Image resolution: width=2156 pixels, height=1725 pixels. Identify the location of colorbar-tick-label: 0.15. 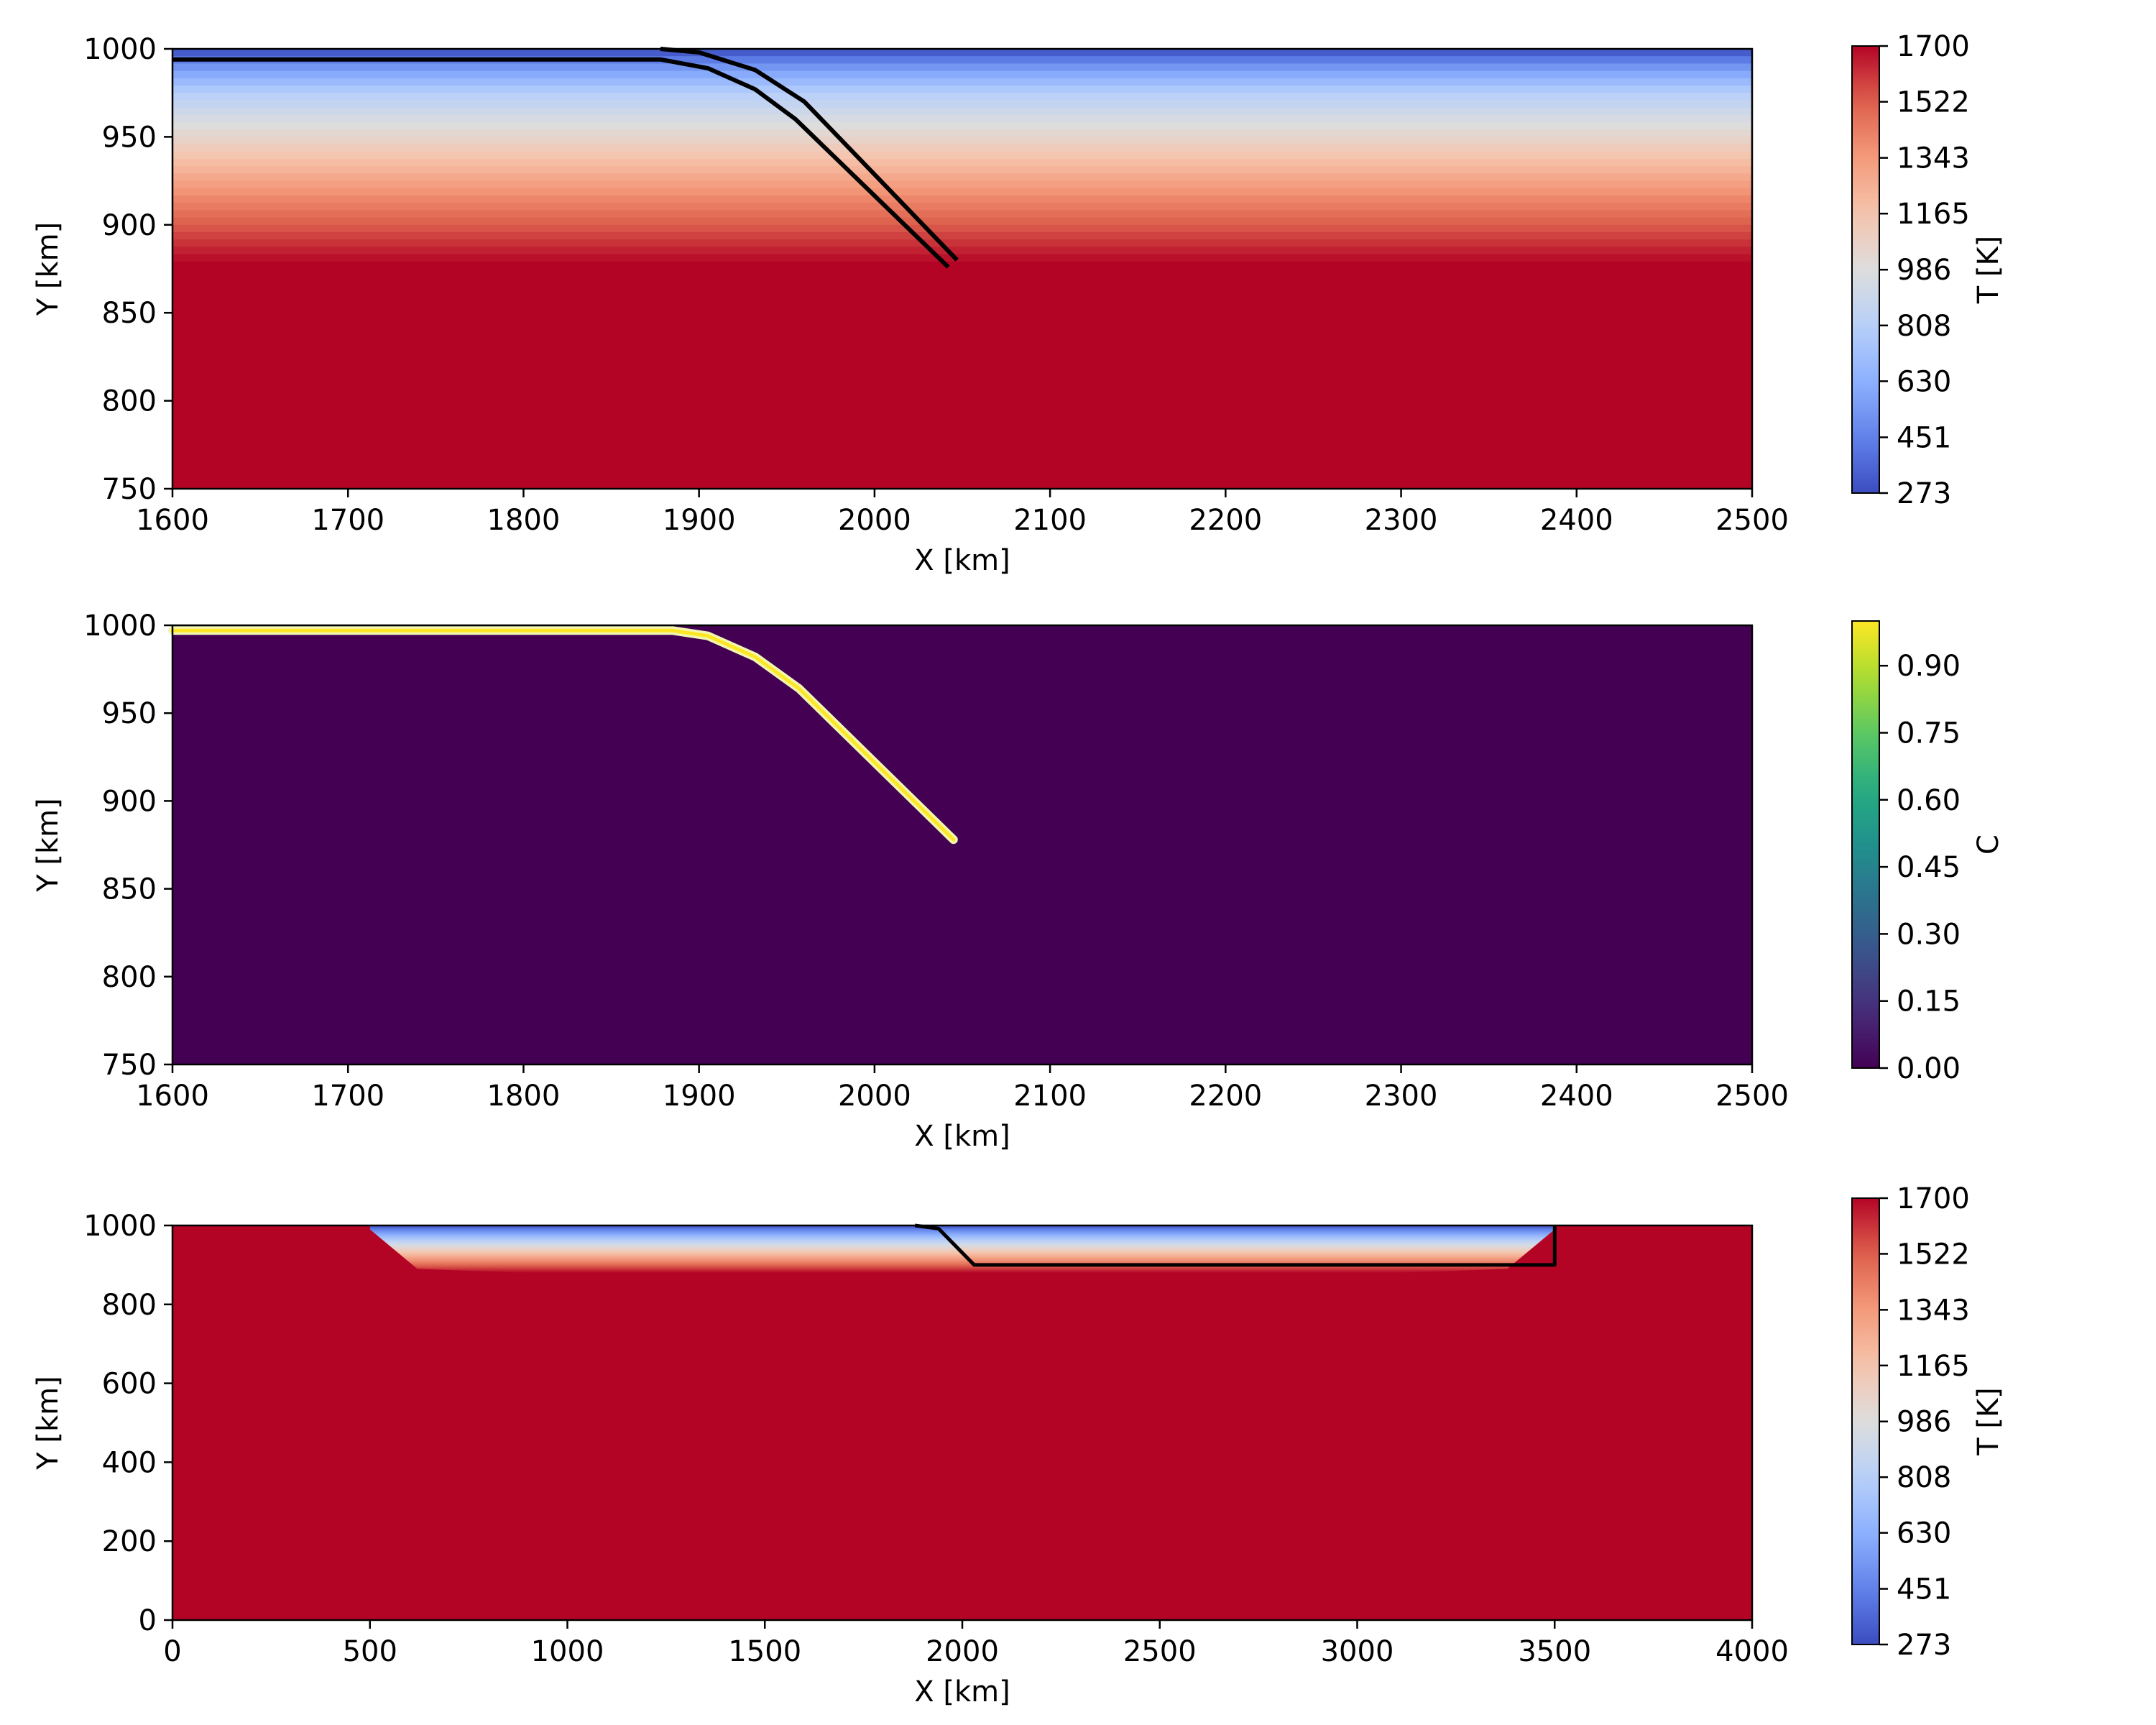
(1929, 1001).